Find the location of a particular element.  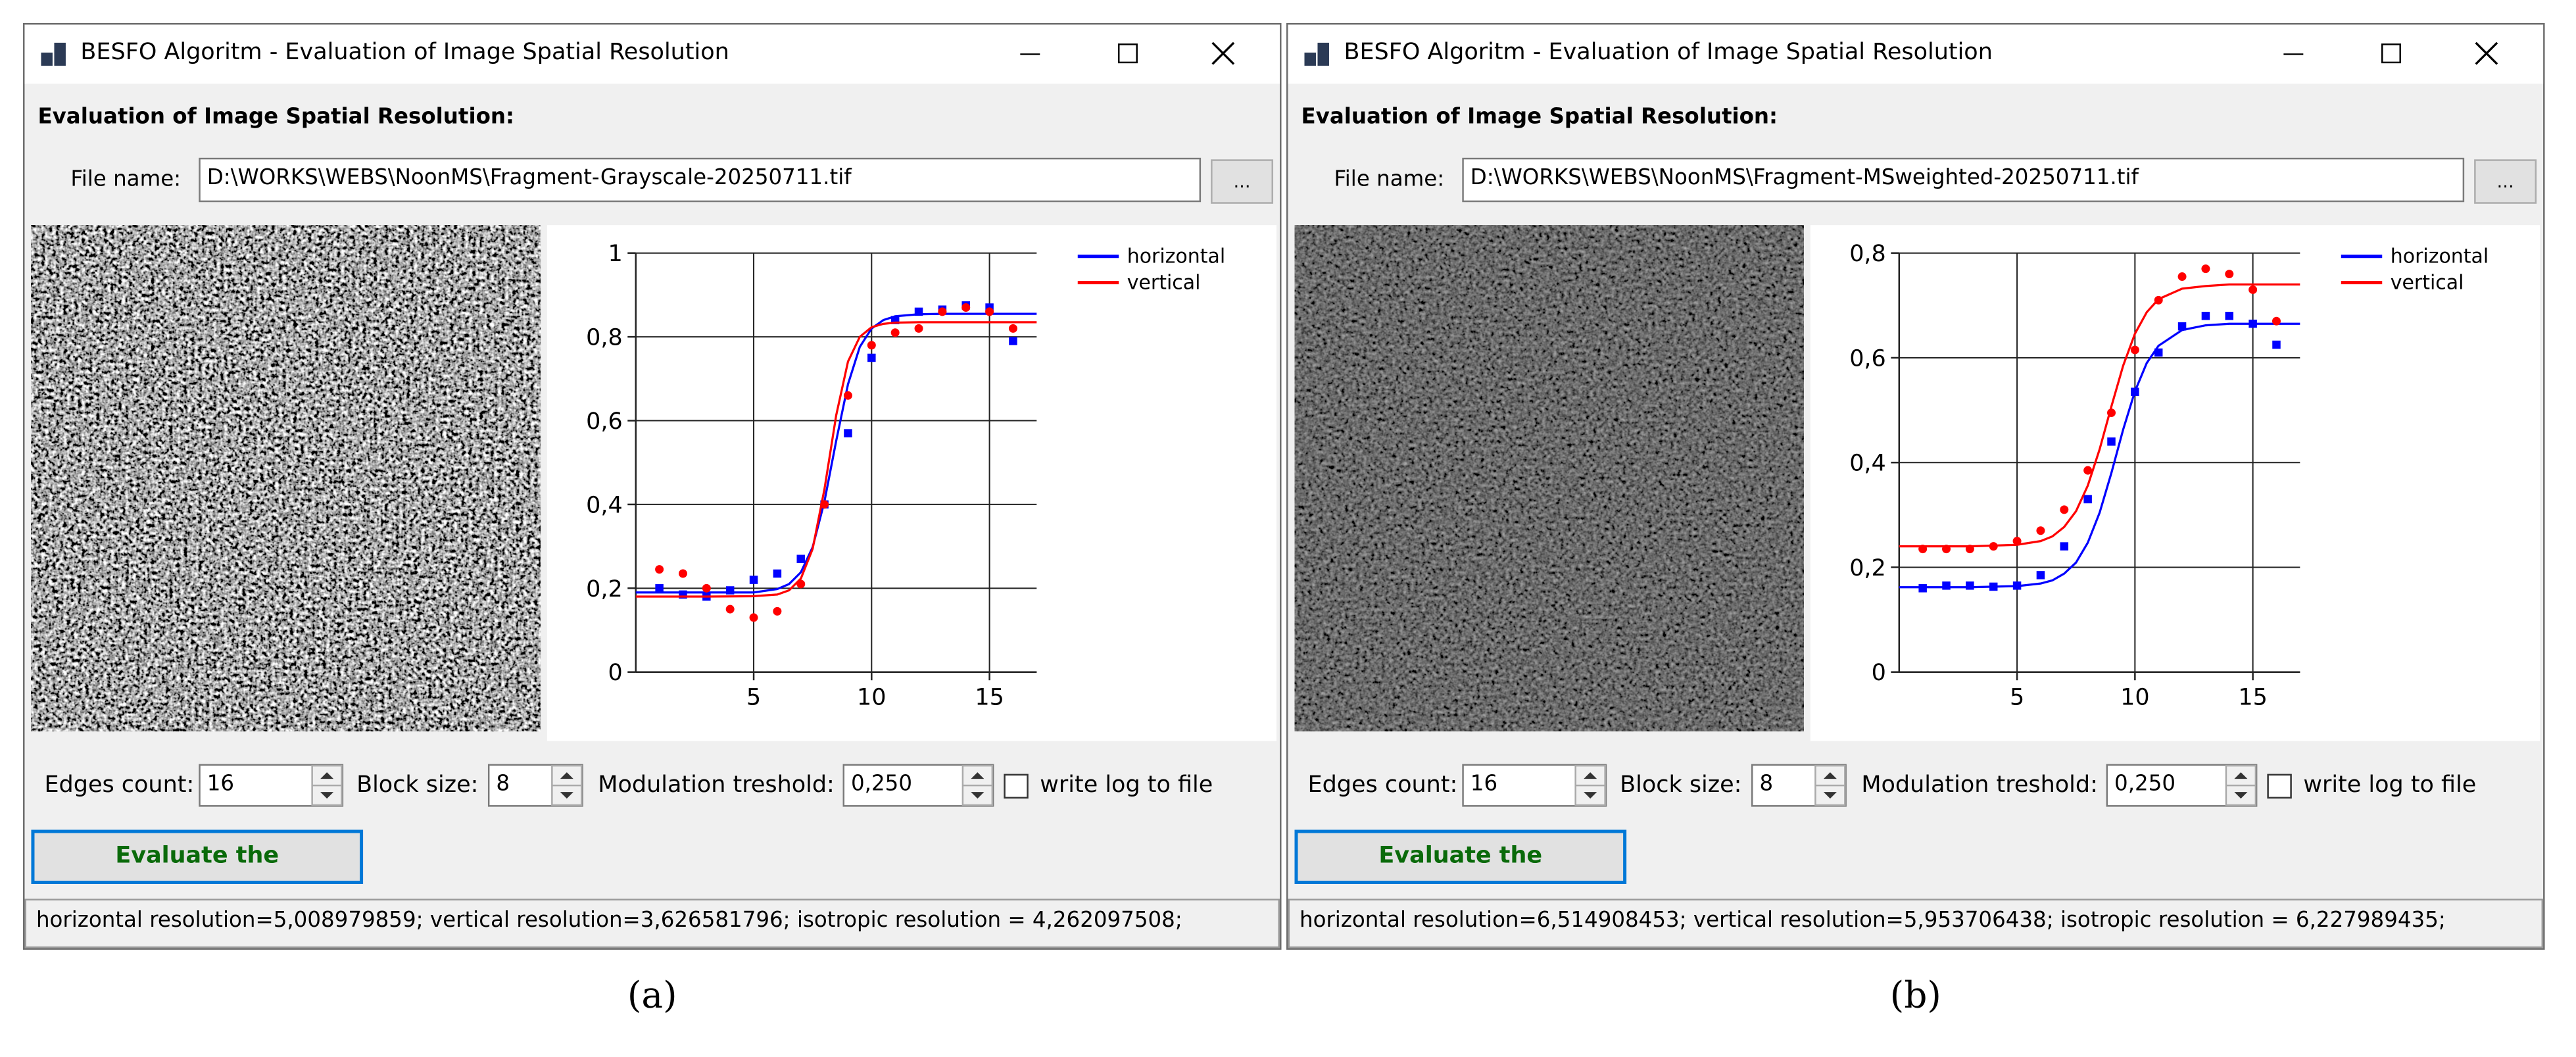

caption: (a) is located at coordinates (652, 996).